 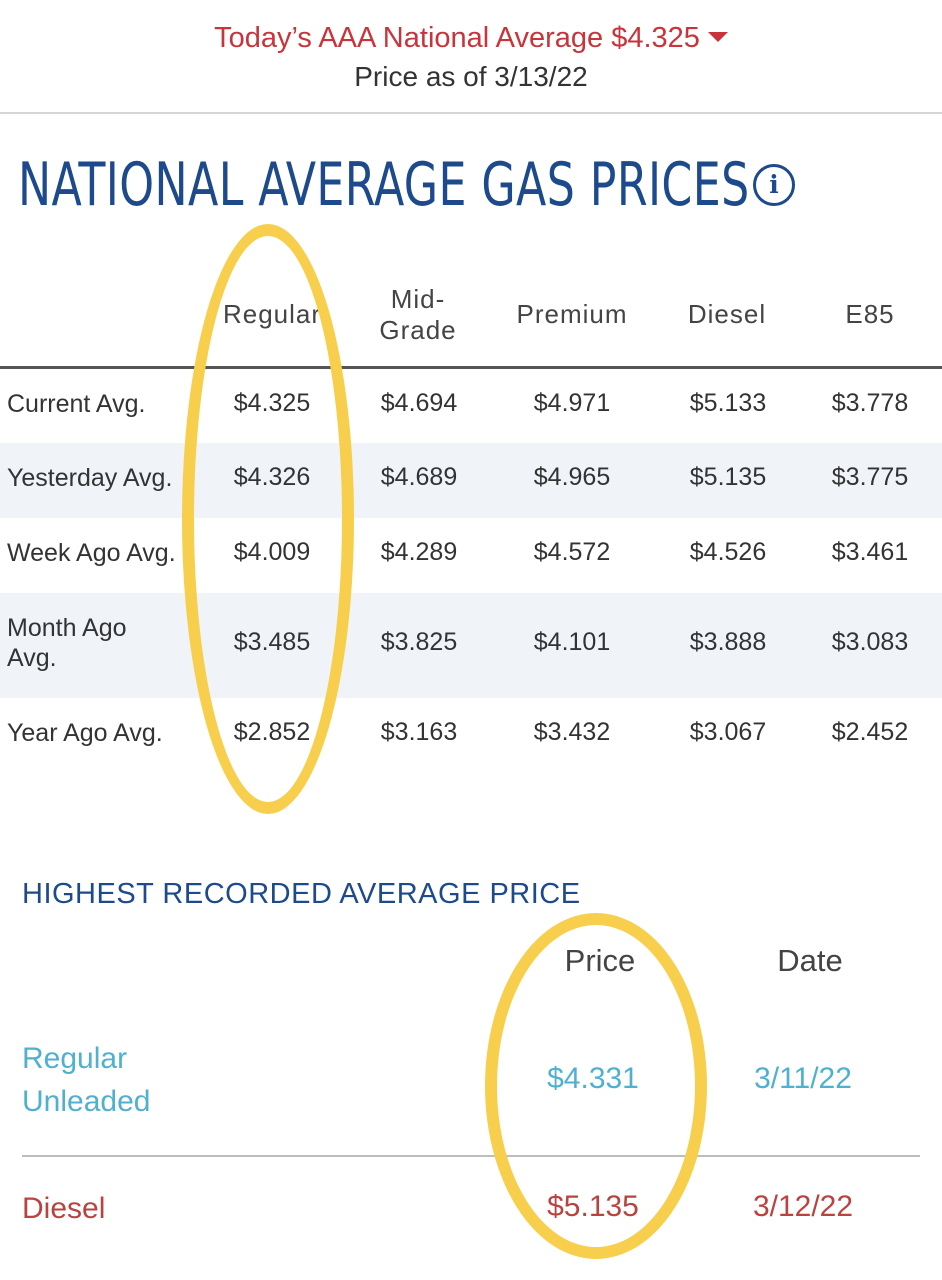 I want to click on price-cell: $2.452, so click(x=870, y=732).